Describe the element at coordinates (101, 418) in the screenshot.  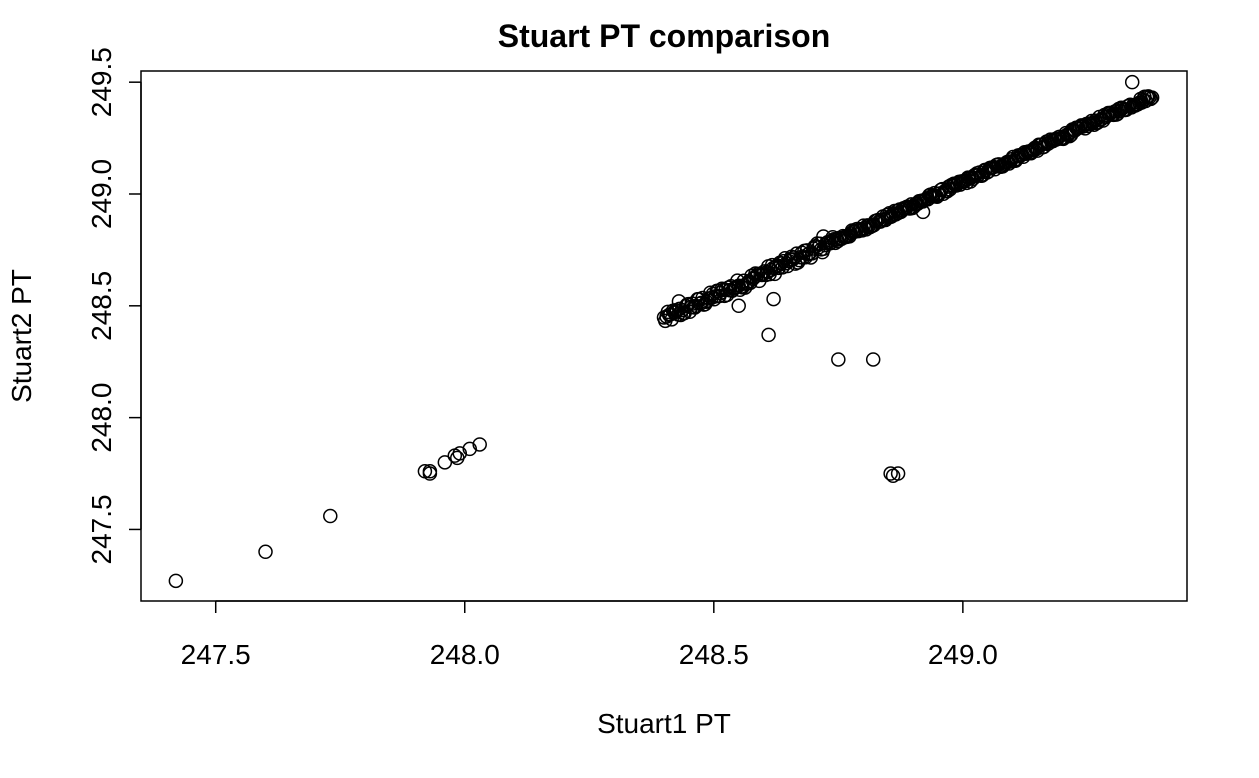
I see `y-tick-label: 248.0` at that location.